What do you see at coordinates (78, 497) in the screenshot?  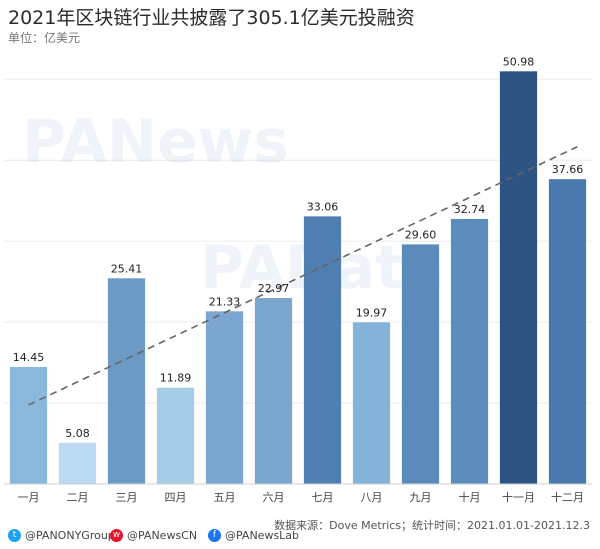 I see `x-tick-label-2: 二月` at bounding box center [78, 497].